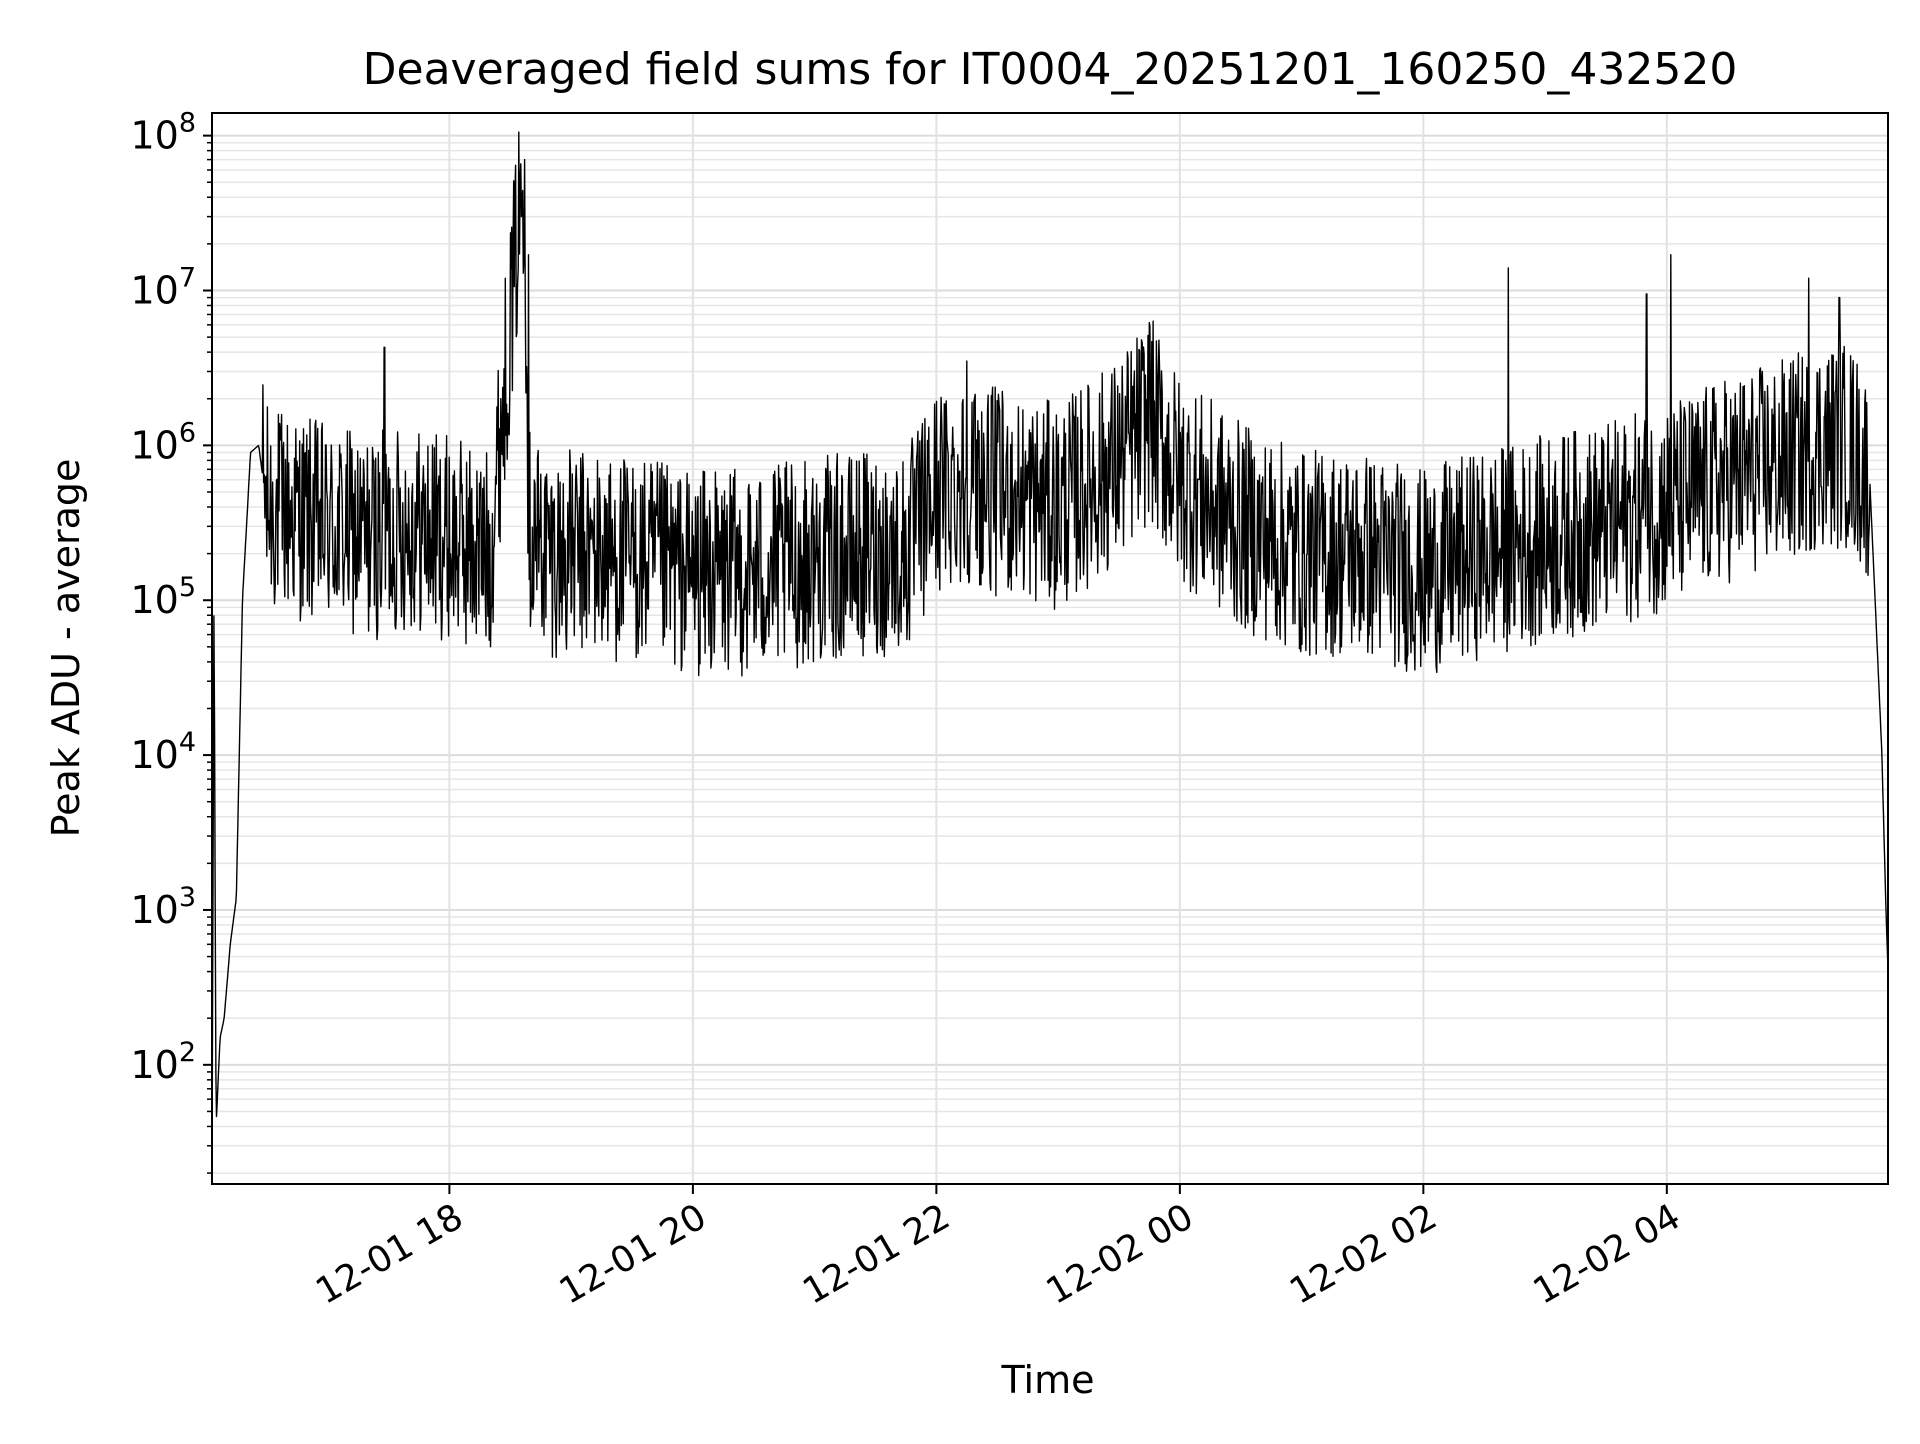  I want to click on y-tick-label: 106, so click(163, 442).